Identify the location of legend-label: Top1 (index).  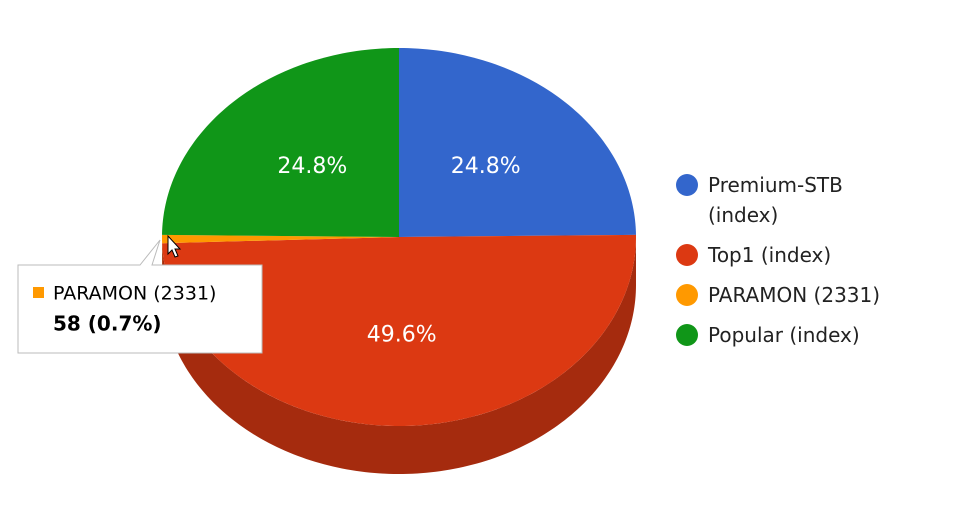
(770, 255).